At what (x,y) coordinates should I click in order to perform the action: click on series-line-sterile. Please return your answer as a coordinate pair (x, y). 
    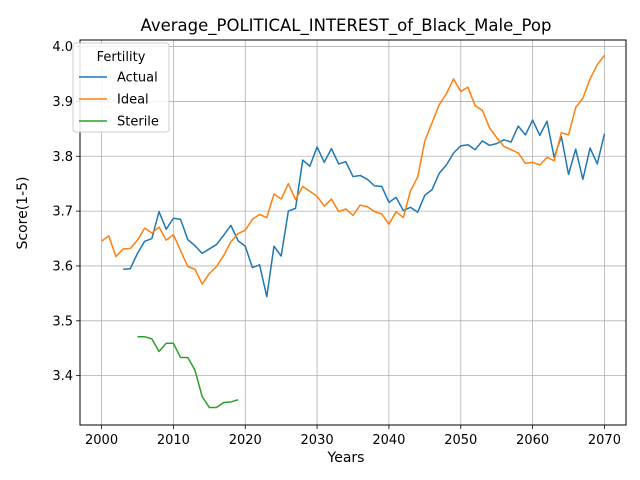
    Looking at the image, I should click on (188, 372).